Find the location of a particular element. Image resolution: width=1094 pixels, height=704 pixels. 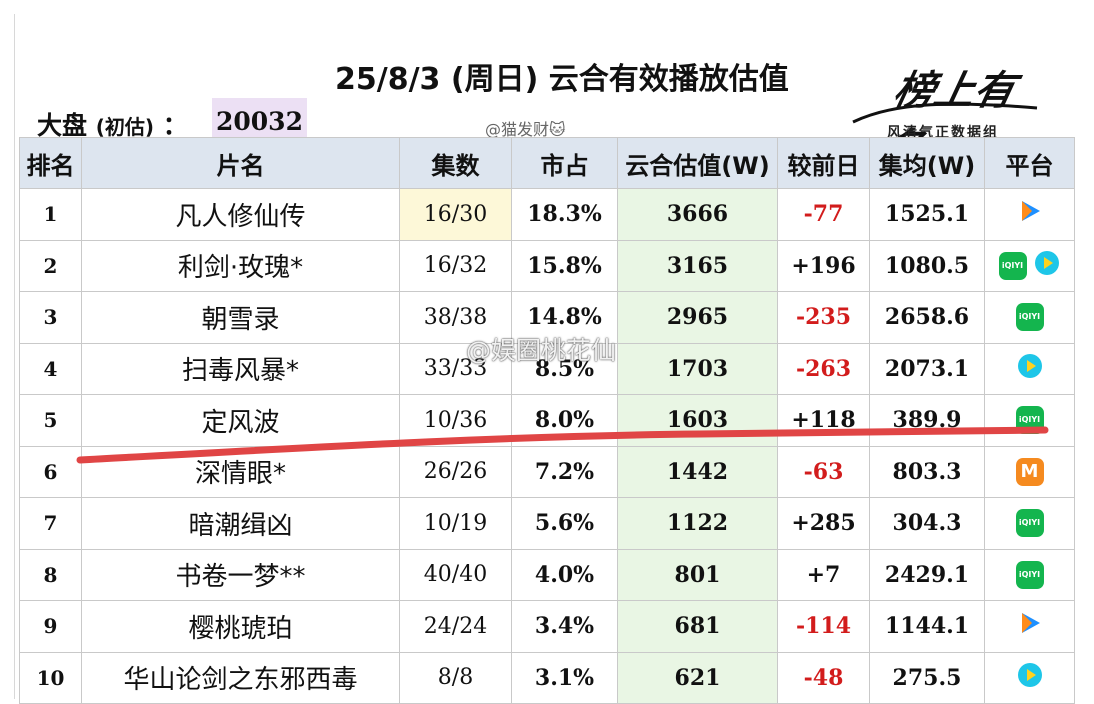

title-cell: 暗潮缉凶 is located at coordinates (240, 523).